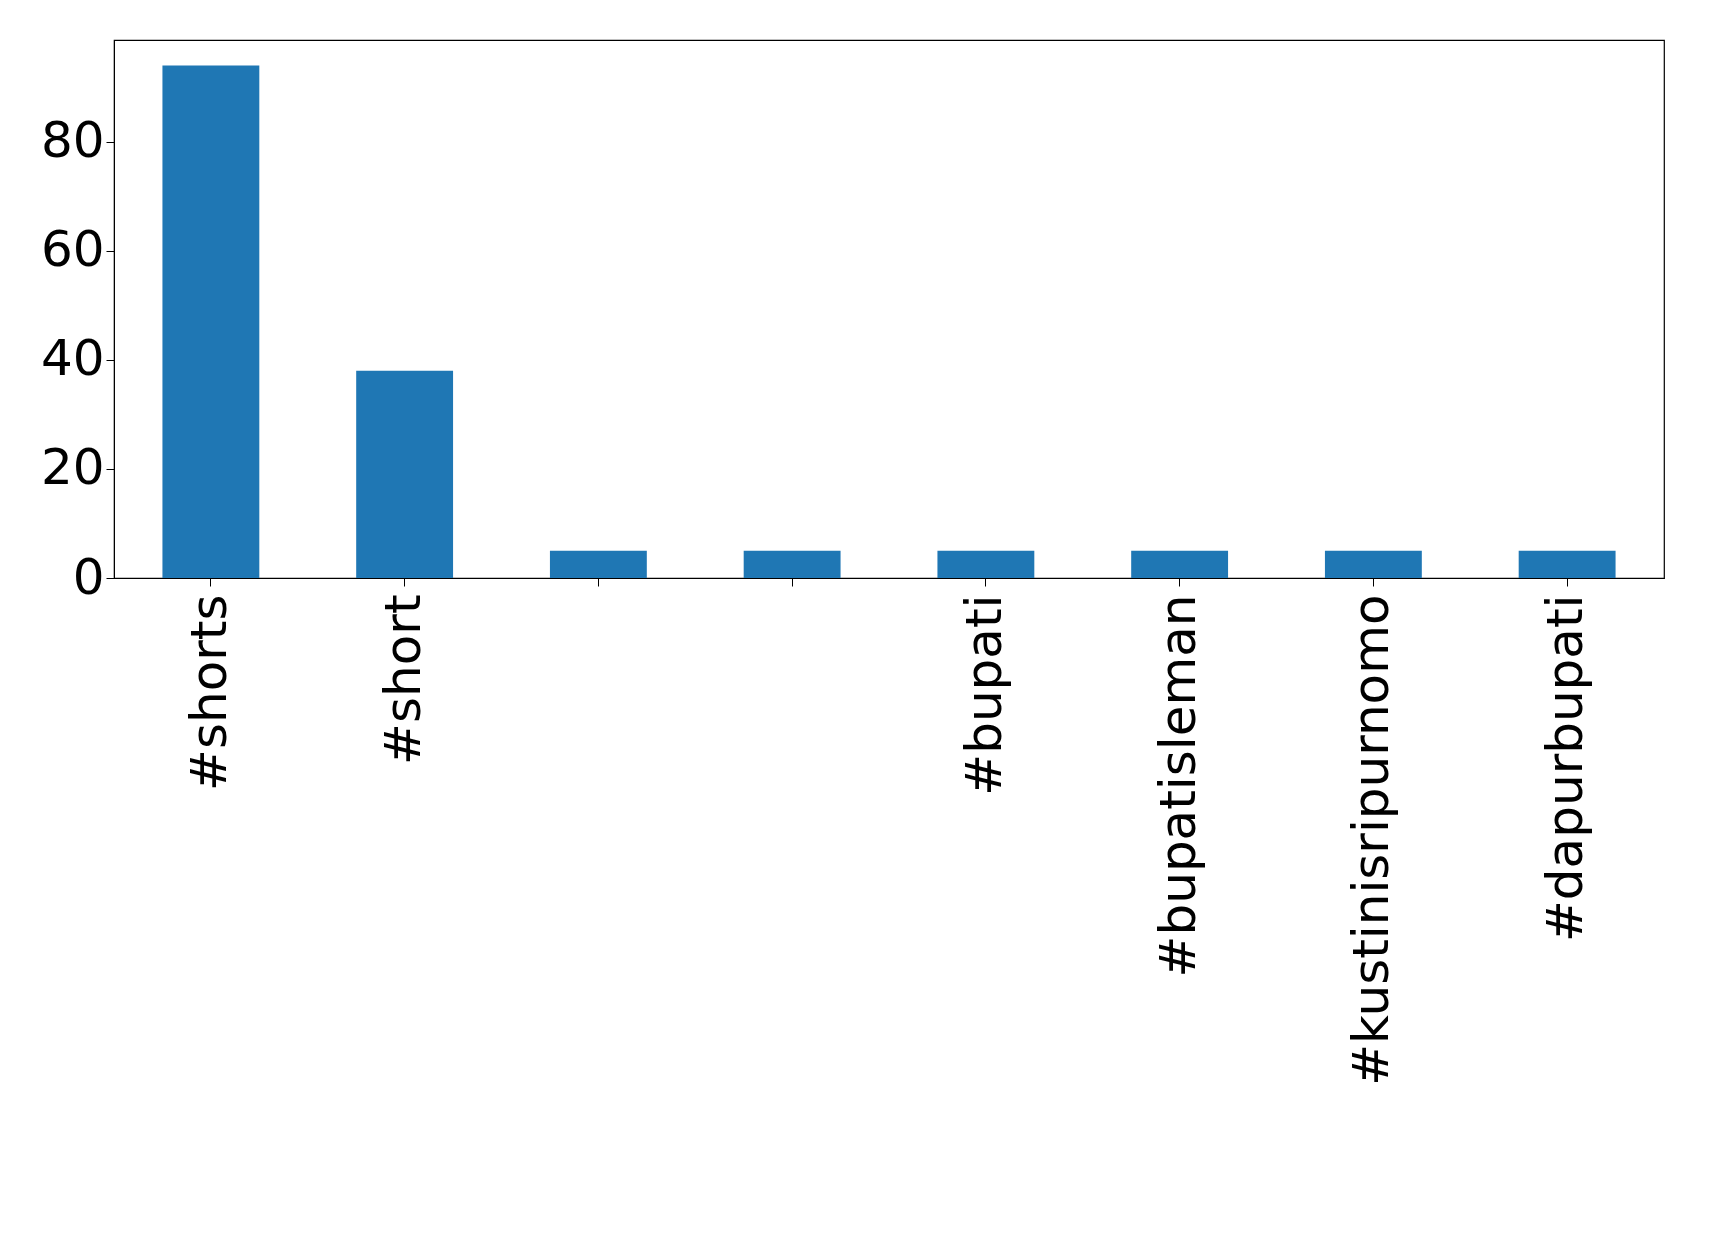 This screenshot has height=1242, width=1719. What do you see at coordinates (1565, 768) in the screenshot?
I see `x-tick-label: #dapurbupati` at bounding box center [1565, 768].